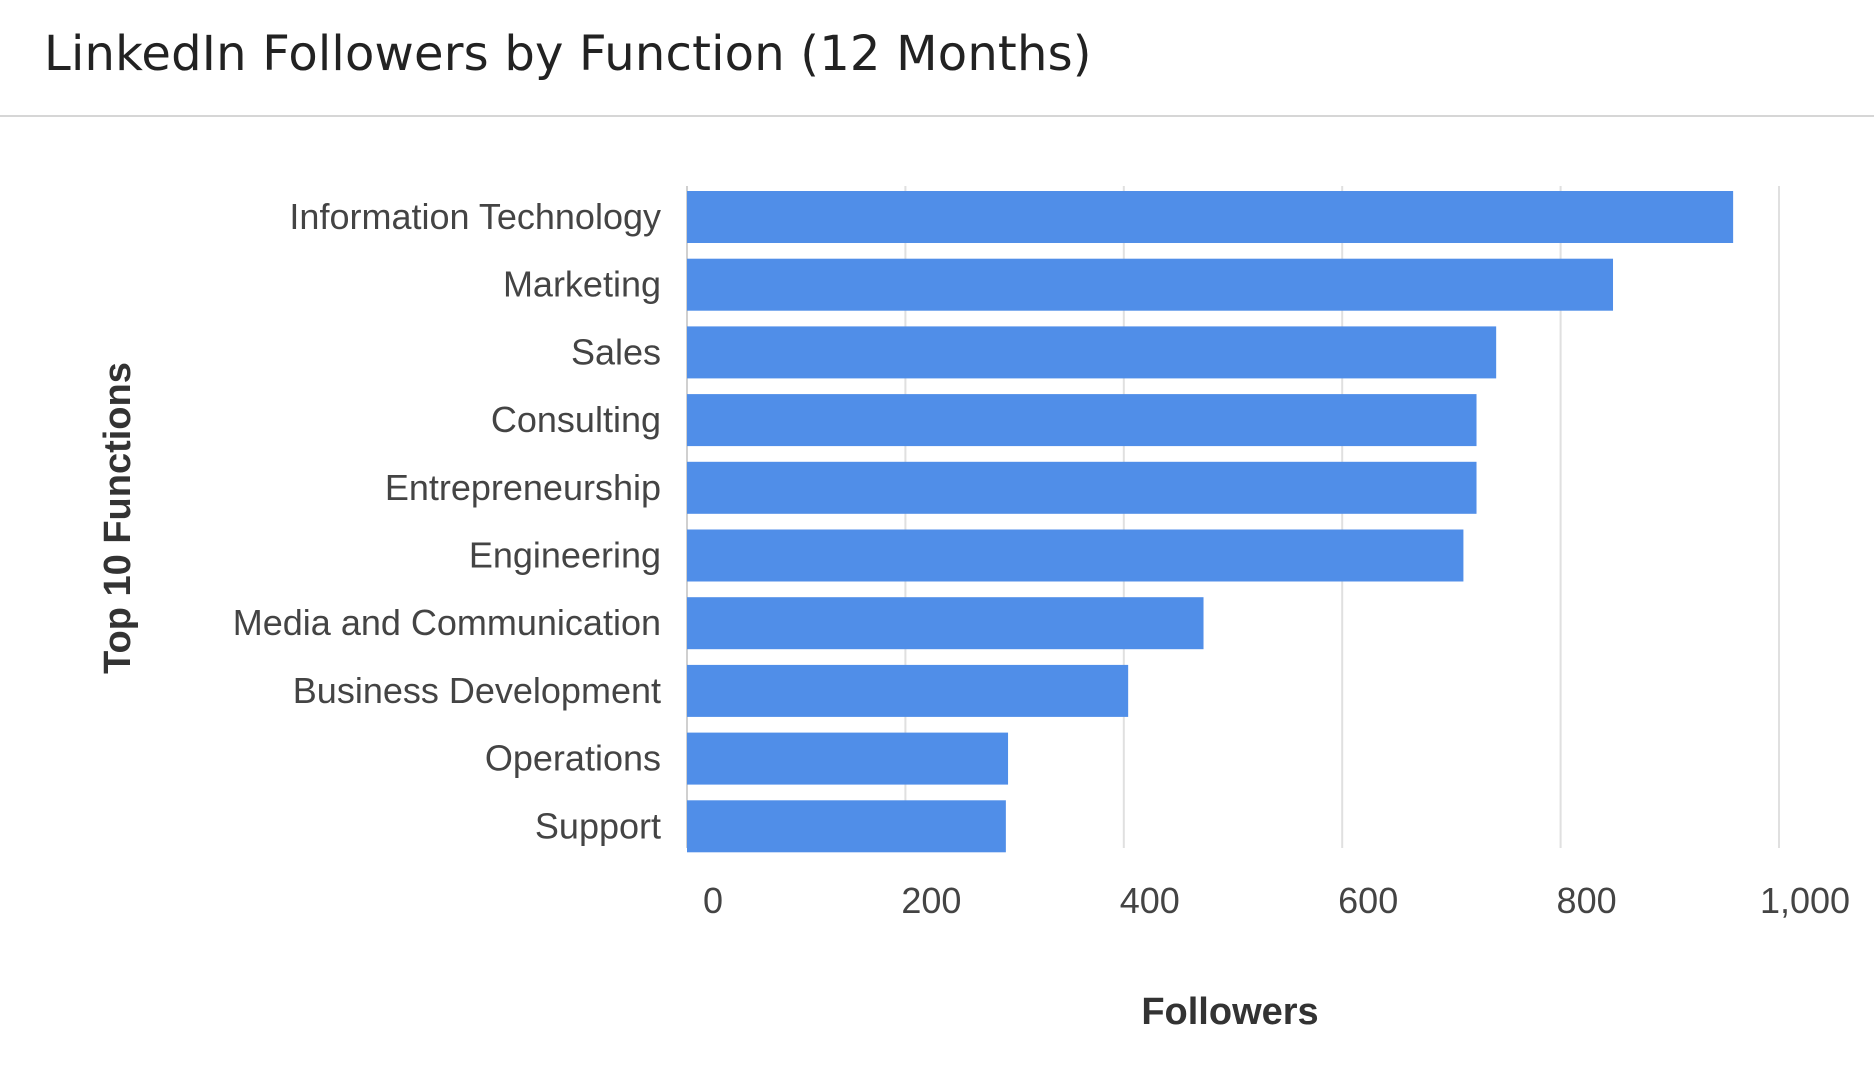 The height and width of the screenshot is (1080, 1874). What do you see at coordinates (1150, 284) in the screenshot?
I see `bar-marketing` at bounding box center [1150, 284].